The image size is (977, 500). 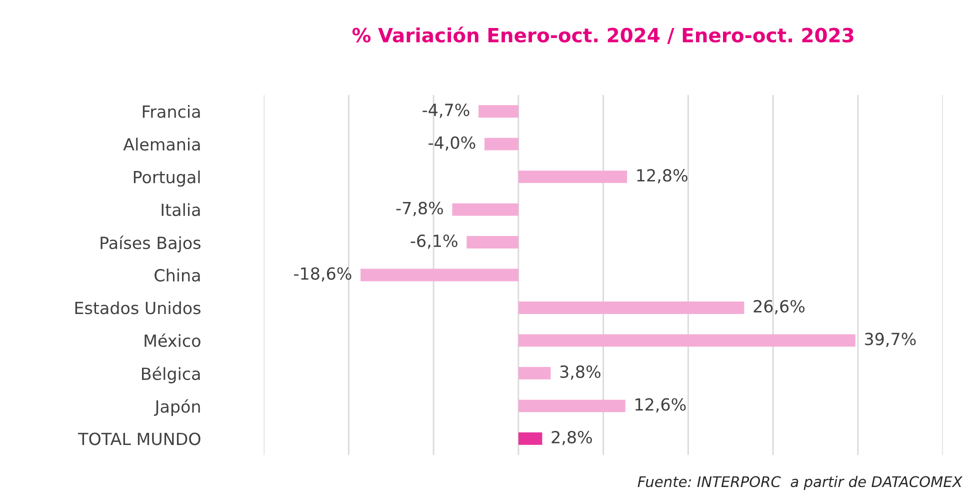 What do you see at coordinates (800, 483) in the screenshot?
I see `source-note: Fuente: INTERPORC a partir de DATACOMEX` at bounding box center [800, 483].